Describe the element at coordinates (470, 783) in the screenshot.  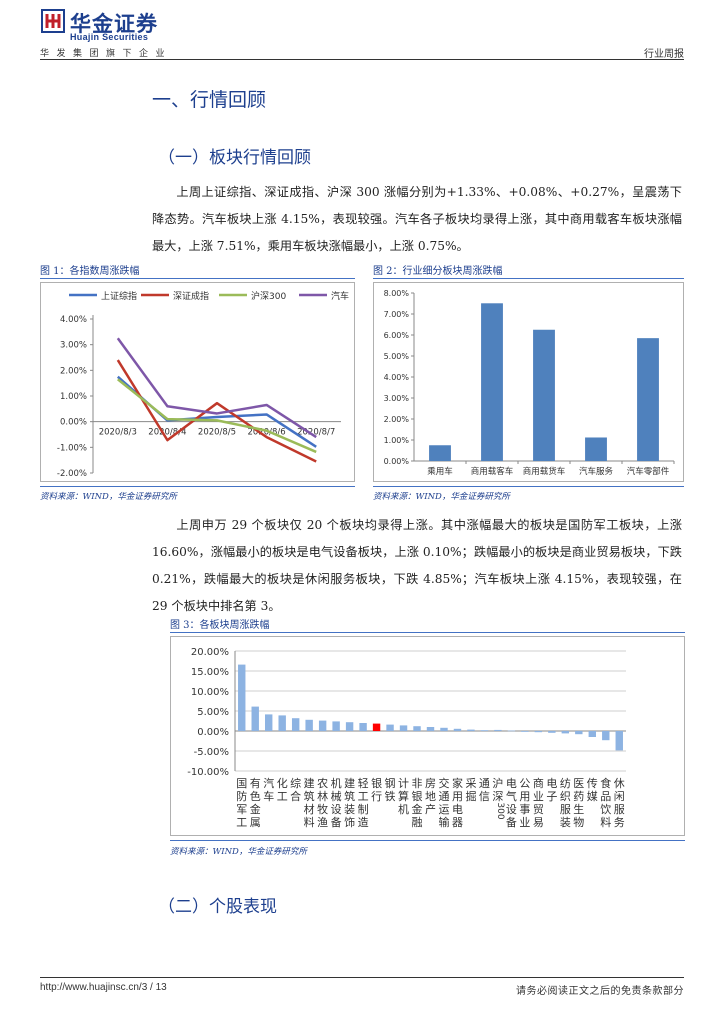
I see `x-category-label-char: 采` at that location.